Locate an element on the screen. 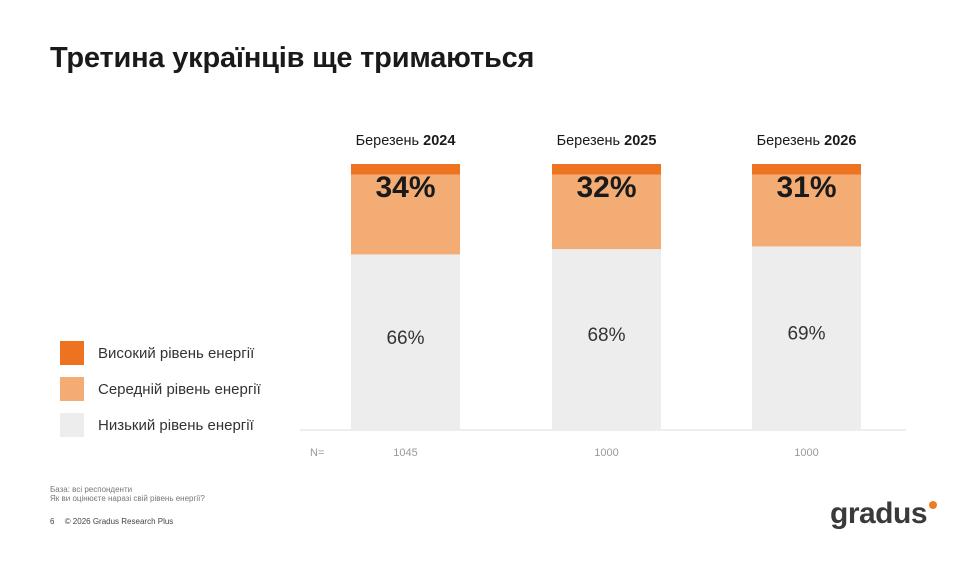  bar-low-2024 is located at coordinates (405, 342).